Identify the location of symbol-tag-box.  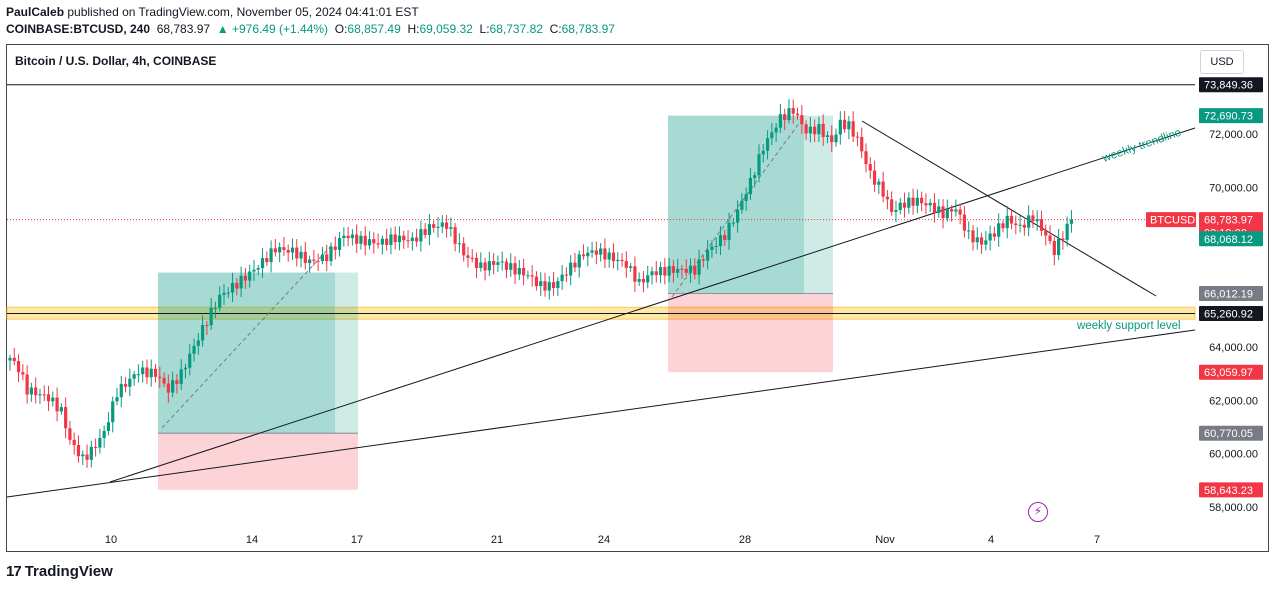
(1171, 220).